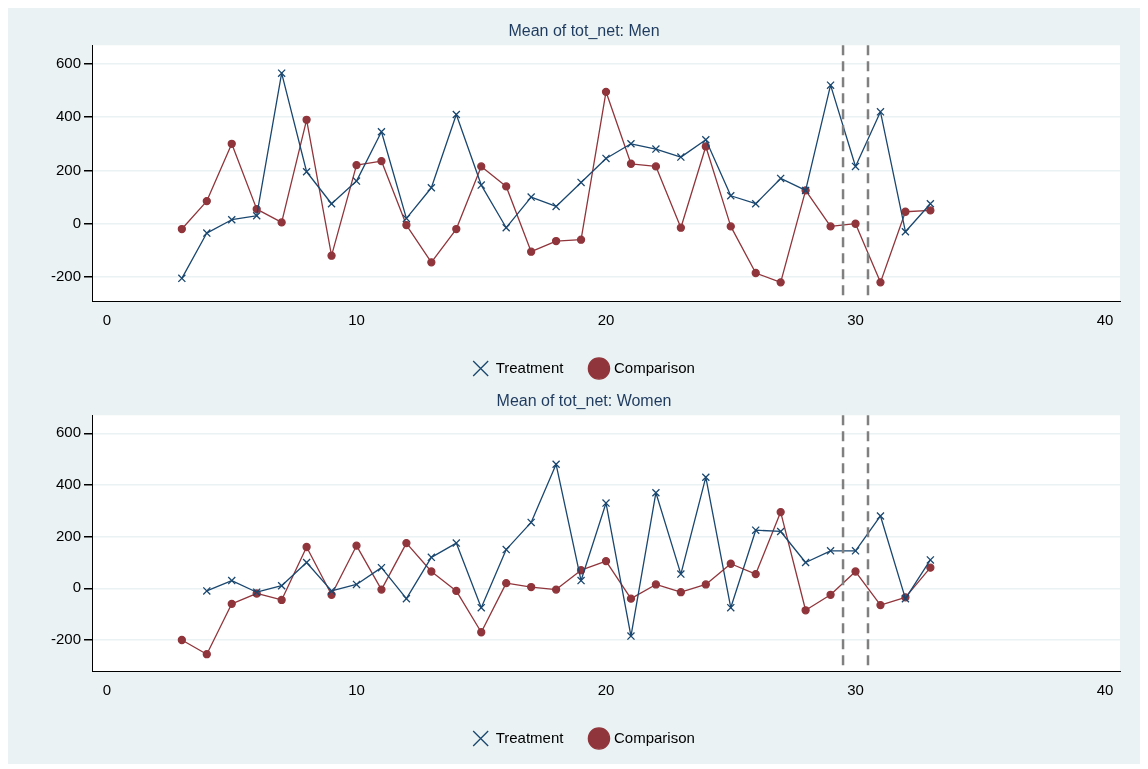 This screenshot has width=1148, height=769. What do you see at coordinates (584, 401) in the screenshot?
I see `chart-title: Mean of tot_net: Women` at bounding box center [584, 401].